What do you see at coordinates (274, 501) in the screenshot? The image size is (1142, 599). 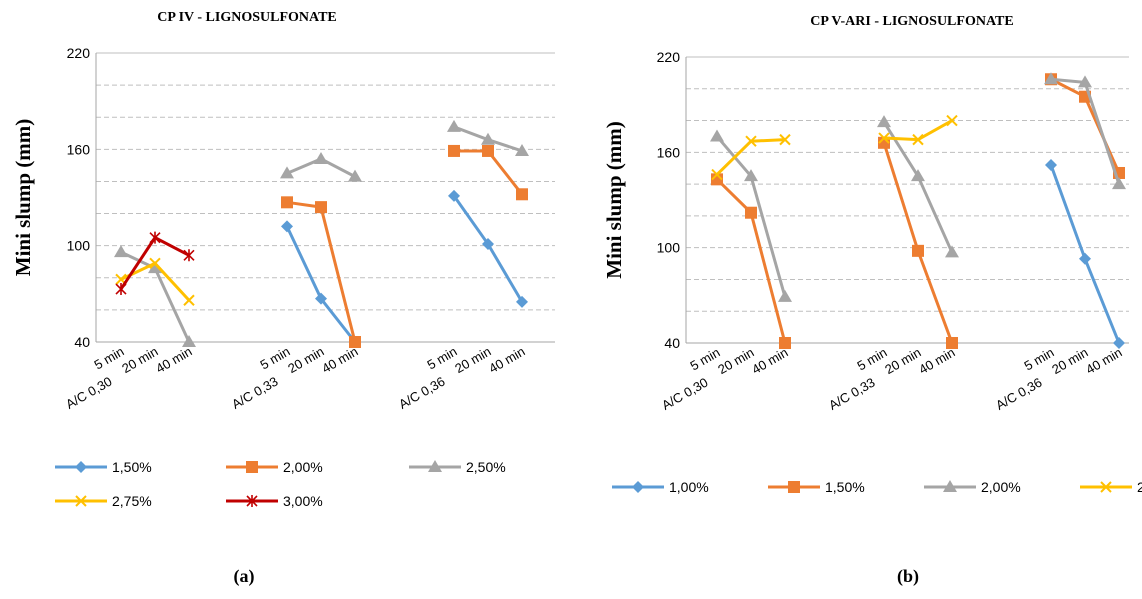 I see `legend-item: 3,00%` at bounding box center [274, 501].